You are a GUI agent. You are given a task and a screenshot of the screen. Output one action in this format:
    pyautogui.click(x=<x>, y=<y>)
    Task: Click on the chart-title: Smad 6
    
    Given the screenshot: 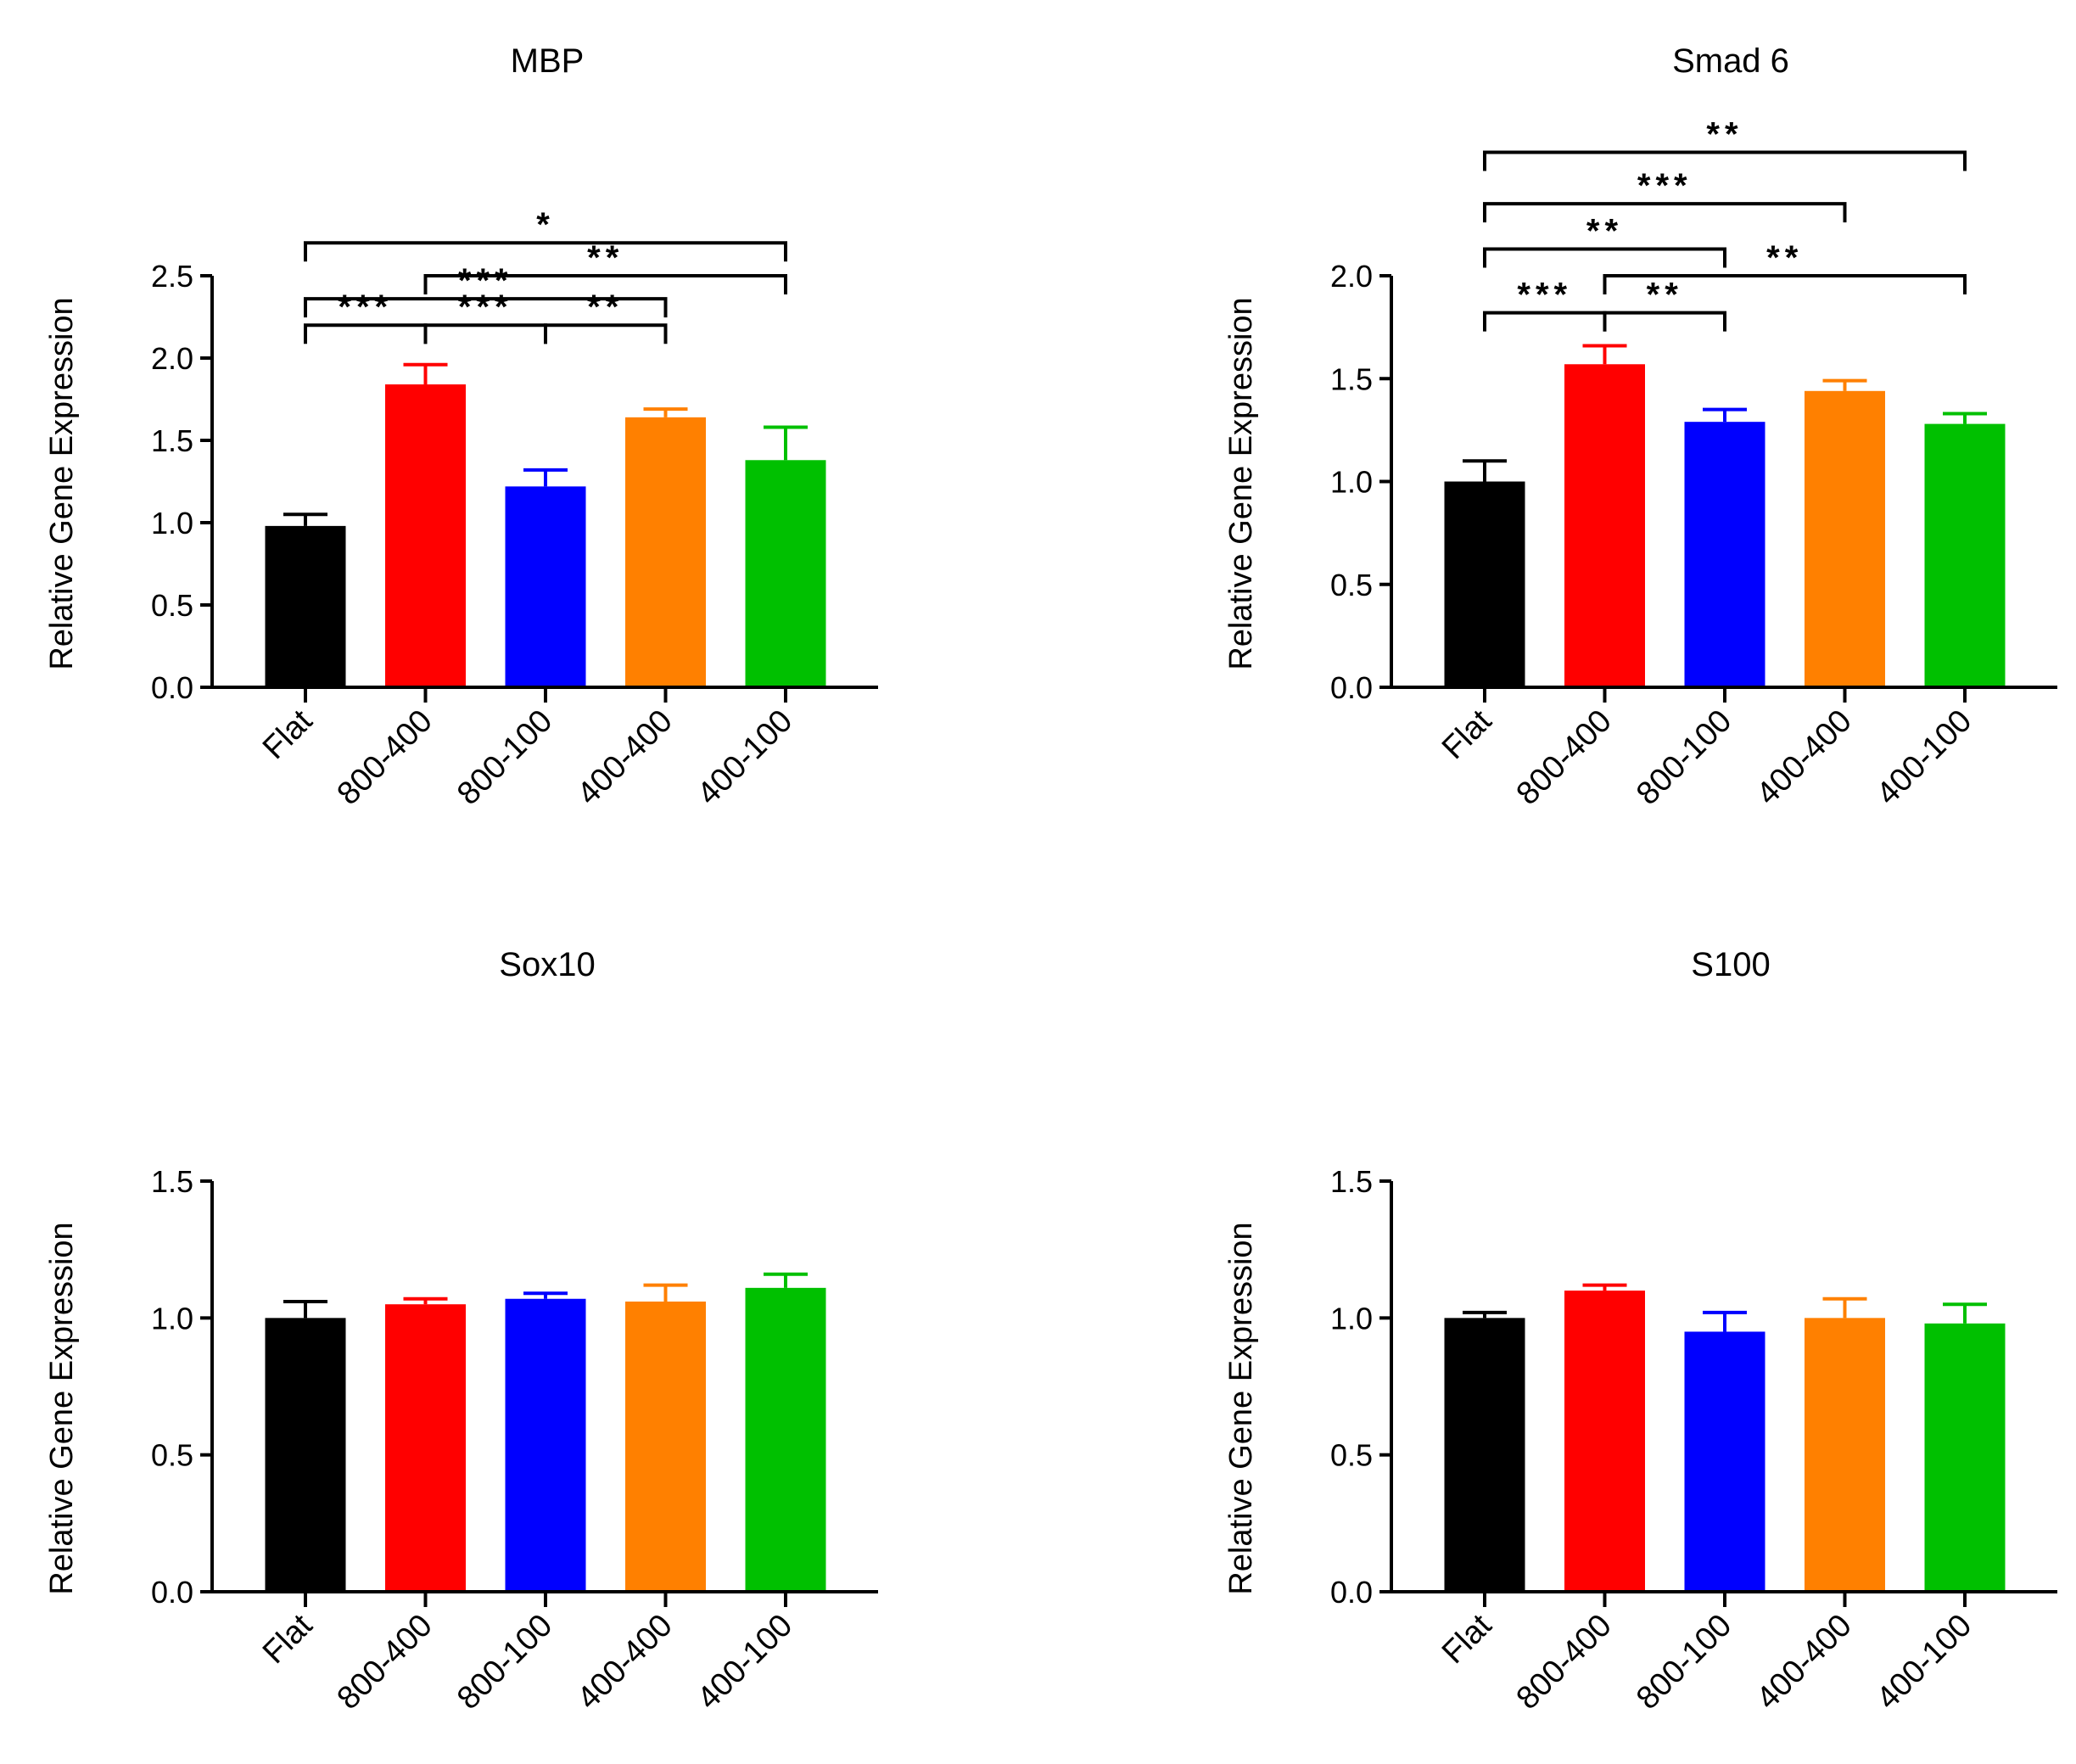 What is the action you would take?
    pyautogui.click(x=1730, y=61)
    